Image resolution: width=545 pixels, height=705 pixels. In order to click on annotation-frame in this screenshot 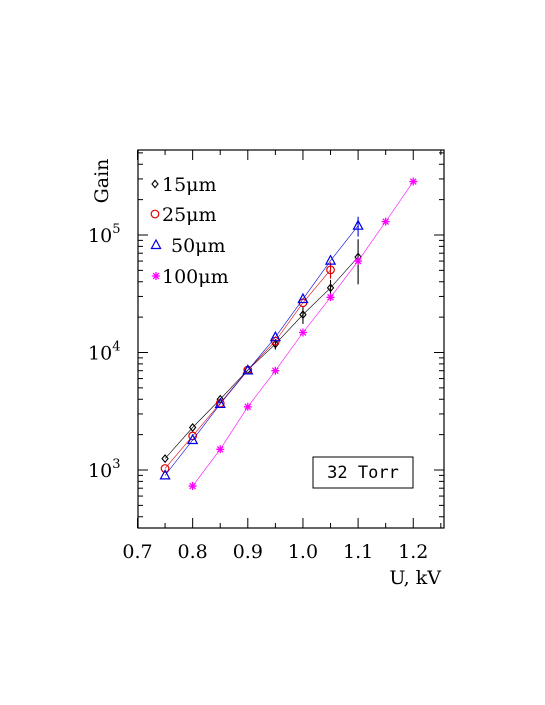, I will do `click(363, 472)`.